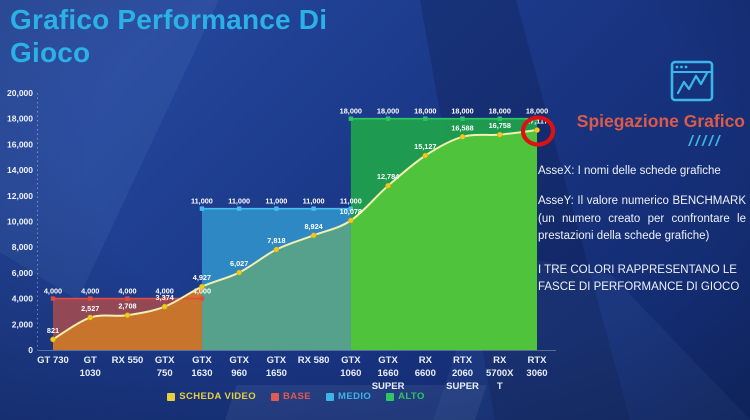  I want to click on svg-text: RX 550, so click(128, 360).